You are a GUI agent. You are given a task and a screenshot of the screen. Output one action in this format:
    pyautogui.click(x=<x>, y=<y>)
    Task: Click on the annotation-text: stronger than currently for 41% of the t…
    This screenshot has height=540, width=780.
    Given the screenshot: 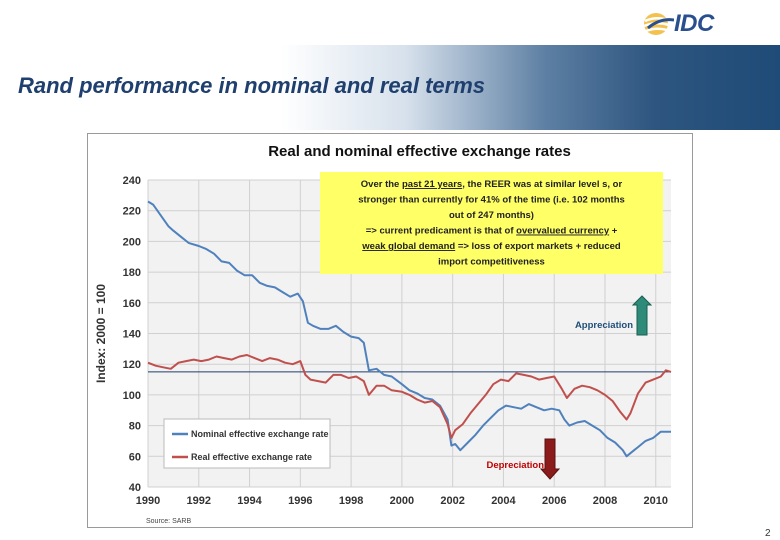 What is the action you would take?
    pyautogui.click(x=491, y=200)
    